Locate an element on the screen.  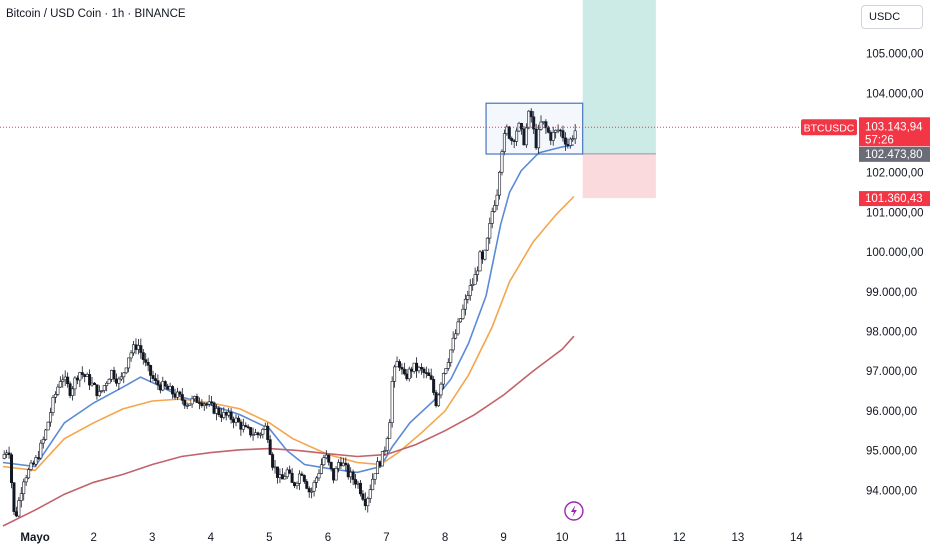
time-tick-label: 7 is located at coordinates (386, 538).